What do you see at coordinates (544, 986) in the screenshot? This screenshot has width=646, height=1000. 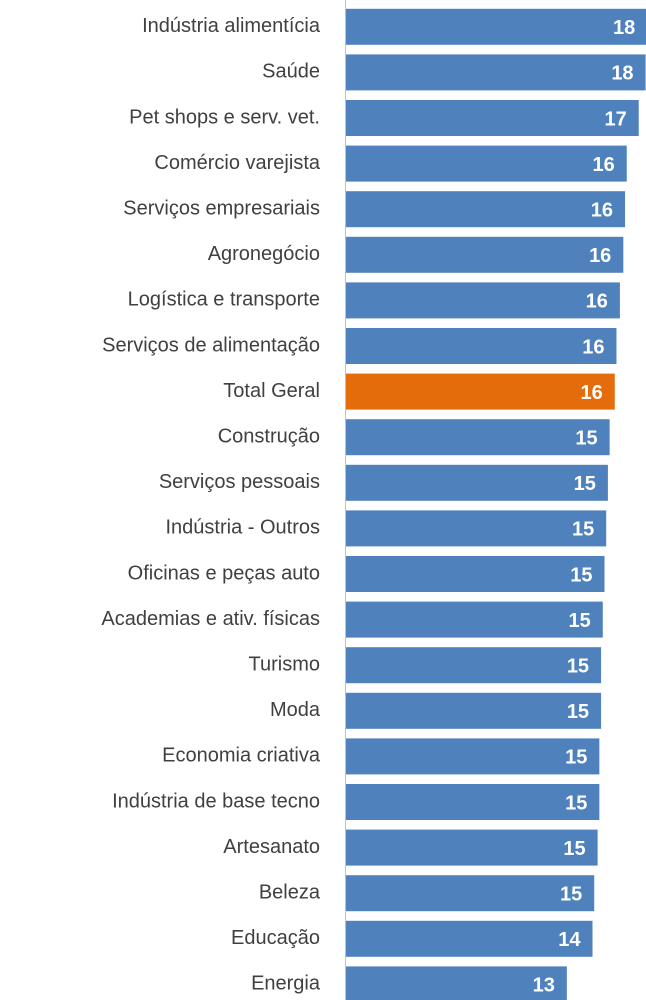 I see `value-label: 13` at bounding box center [544, 986].